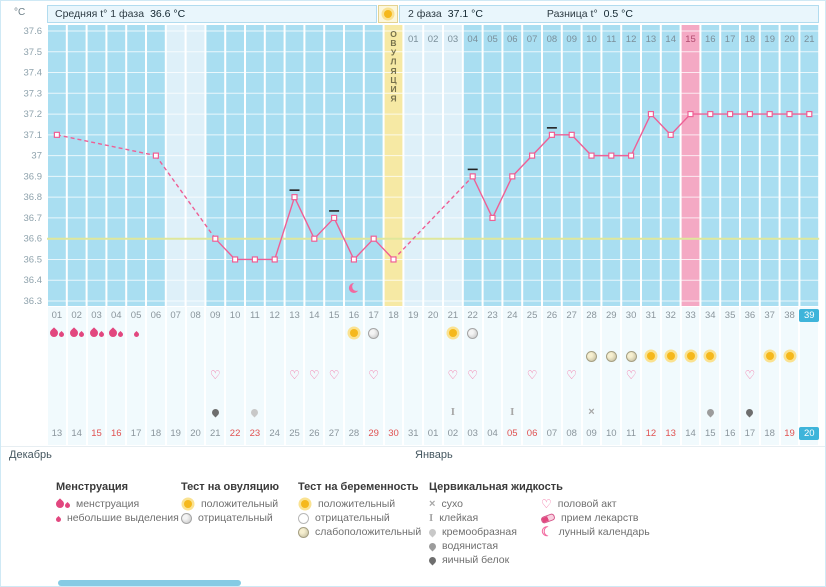  Describe the element at coordinates (611, 315) in the screenshot. I see `cycle-day-number: 29` at that location.